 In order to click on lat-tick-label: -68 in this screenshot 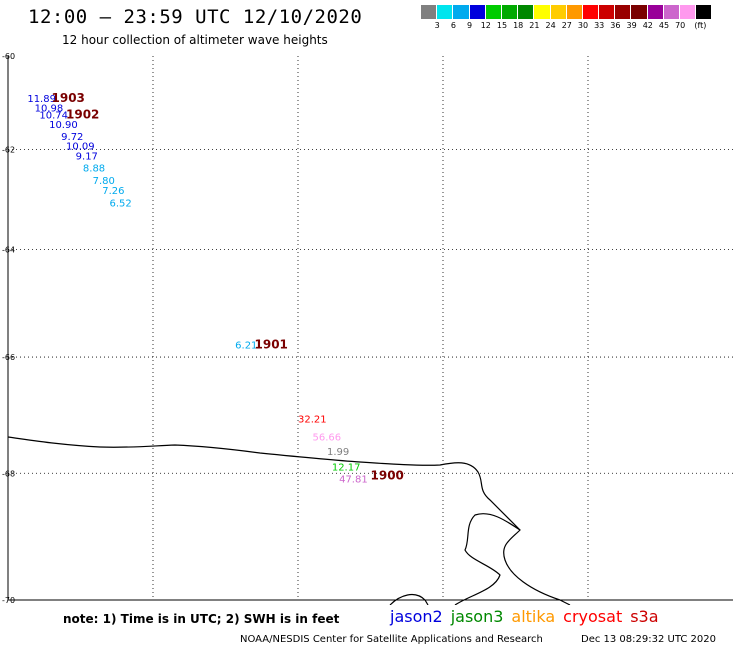, I will do `click(8, 473)`.